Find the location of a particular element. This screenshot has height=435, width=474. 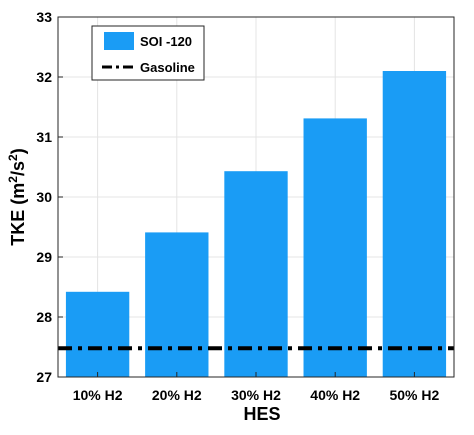

x-tick-label: 10% H2 is located at coordinates (98, 395).